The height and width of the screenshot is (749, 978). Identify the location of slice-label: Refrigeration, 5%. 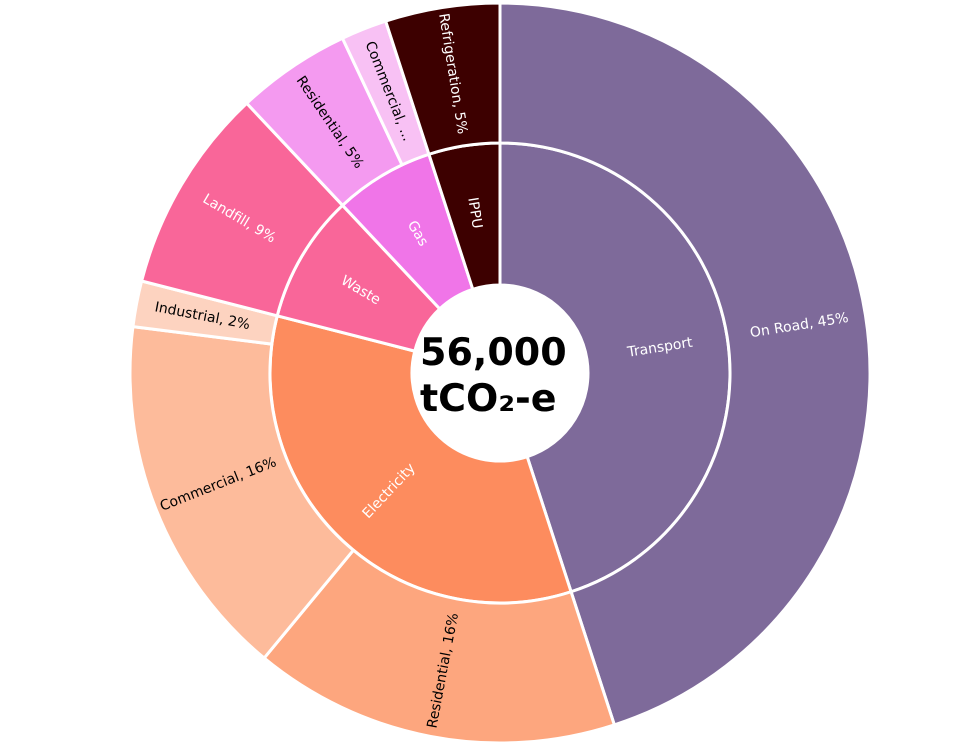
(452, 74).